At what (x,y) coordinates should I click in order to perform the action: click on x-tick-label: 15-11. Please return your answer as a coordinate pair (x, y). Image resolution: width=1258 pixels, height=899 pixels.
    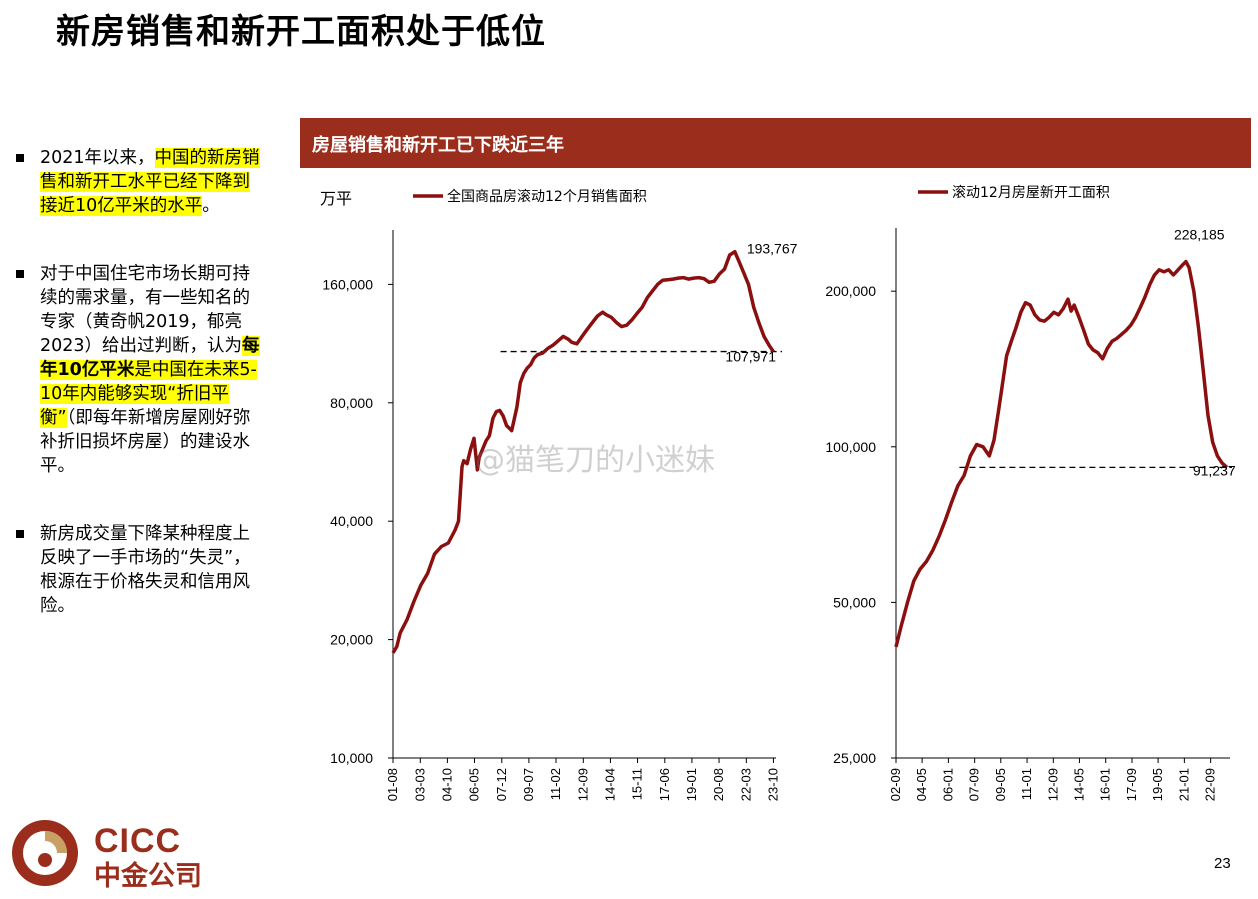
    Looking at the image, I should click on (637, 784).